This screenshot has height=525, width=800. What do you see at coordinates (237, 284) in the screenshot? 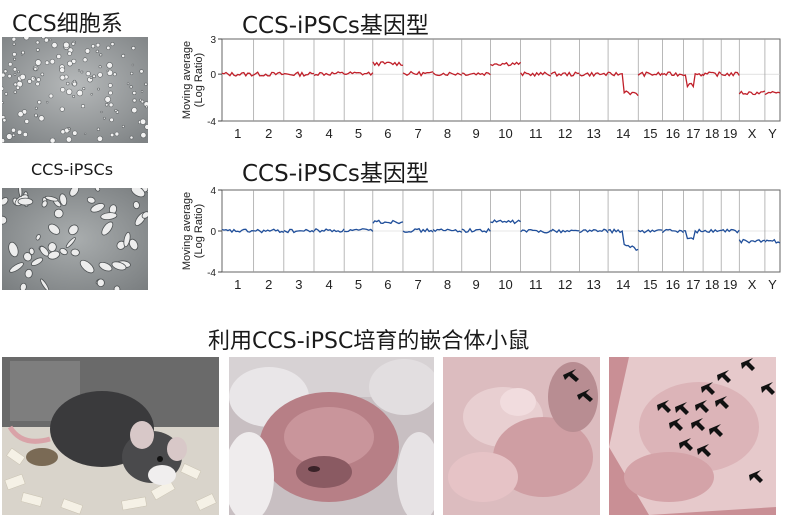
I see `x-tick-label: 1` at bounding box center [237, 284].